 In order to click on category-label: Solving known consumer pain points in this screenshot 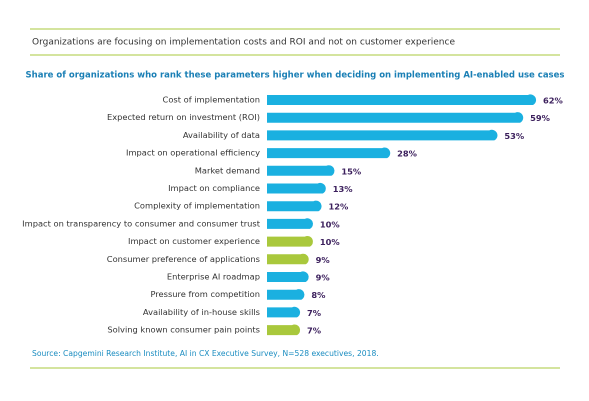, I will do `click(183, 330)`.